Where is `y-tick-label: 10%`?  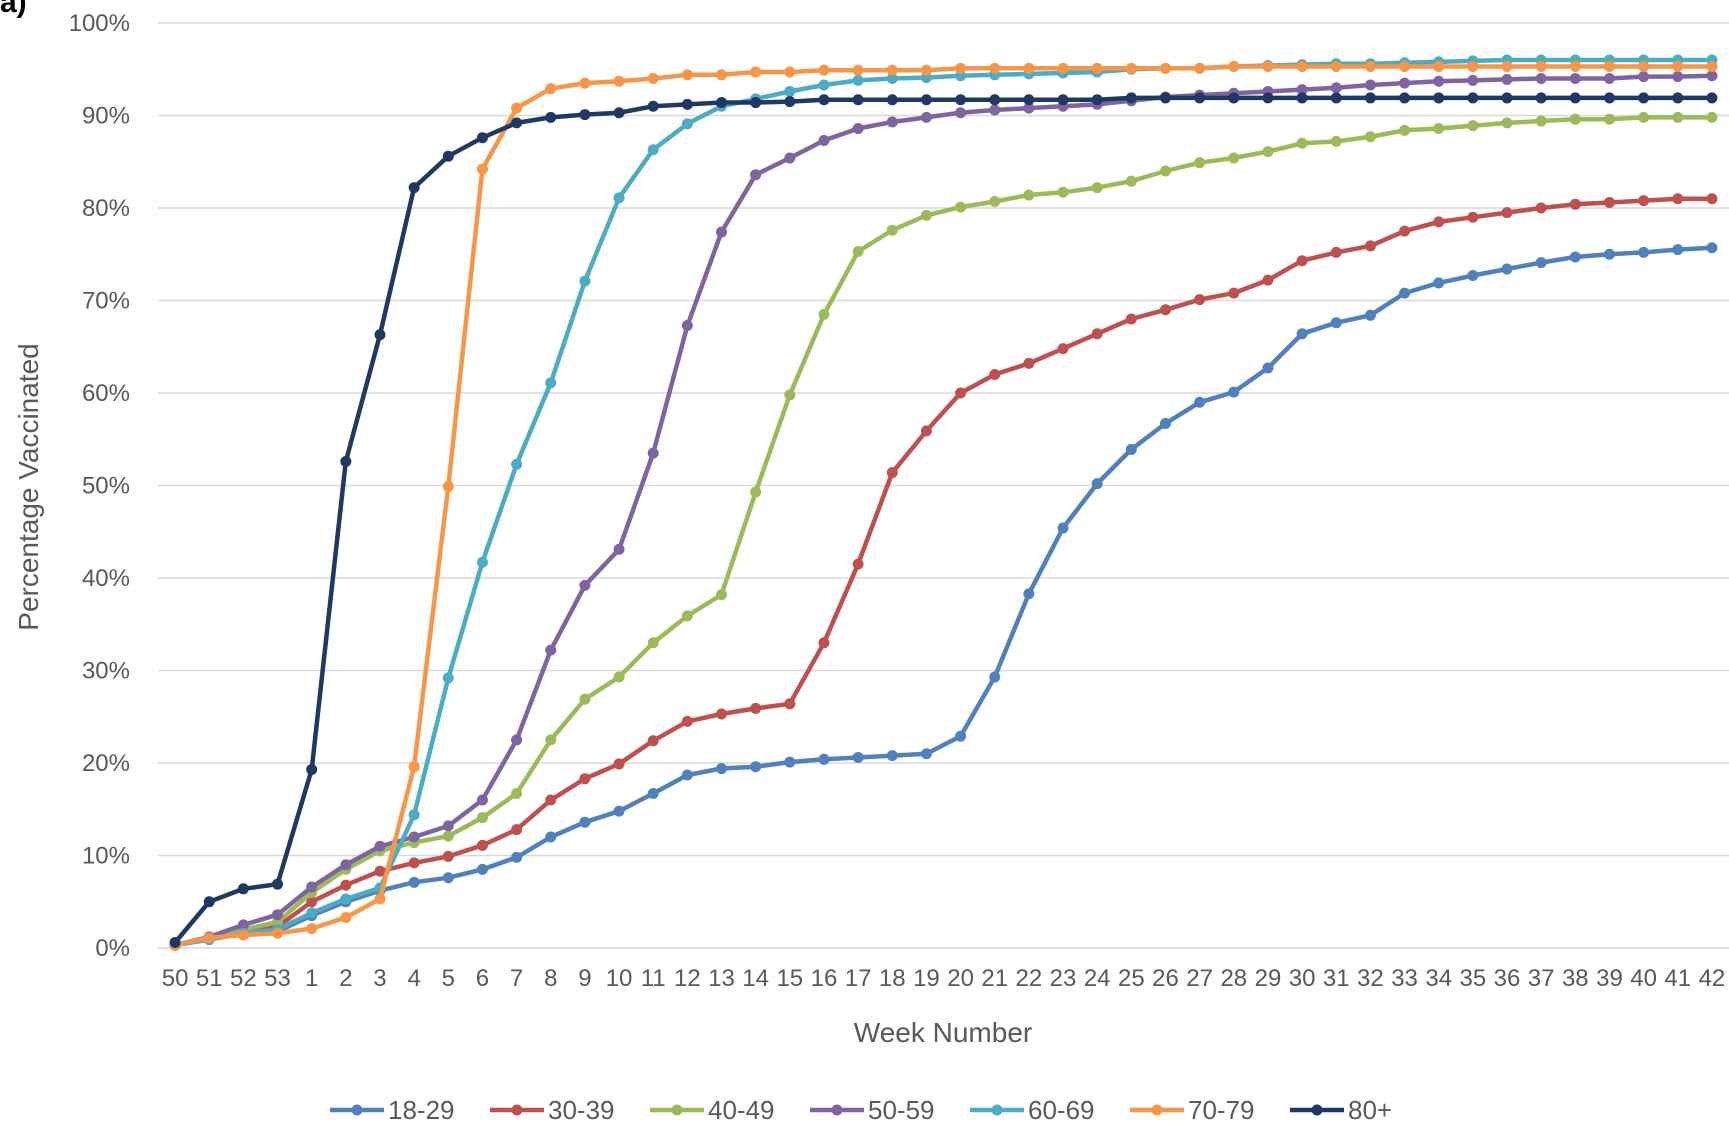
y-tick-label: 10% is located at coordinates (106, 856).